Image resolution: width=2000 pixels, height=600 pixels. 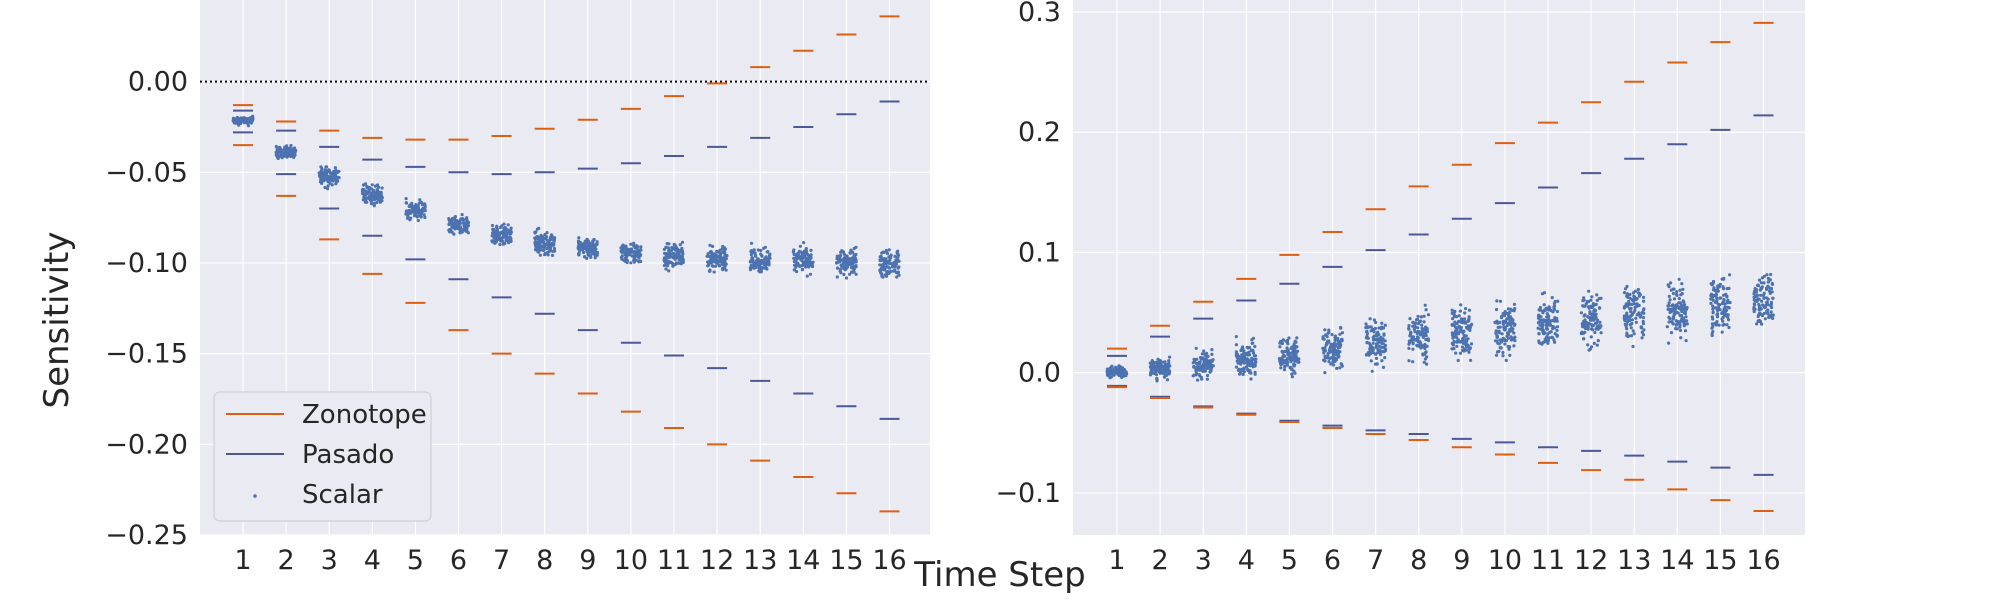 I want to click on legend-box, so click(x=322, y=456).